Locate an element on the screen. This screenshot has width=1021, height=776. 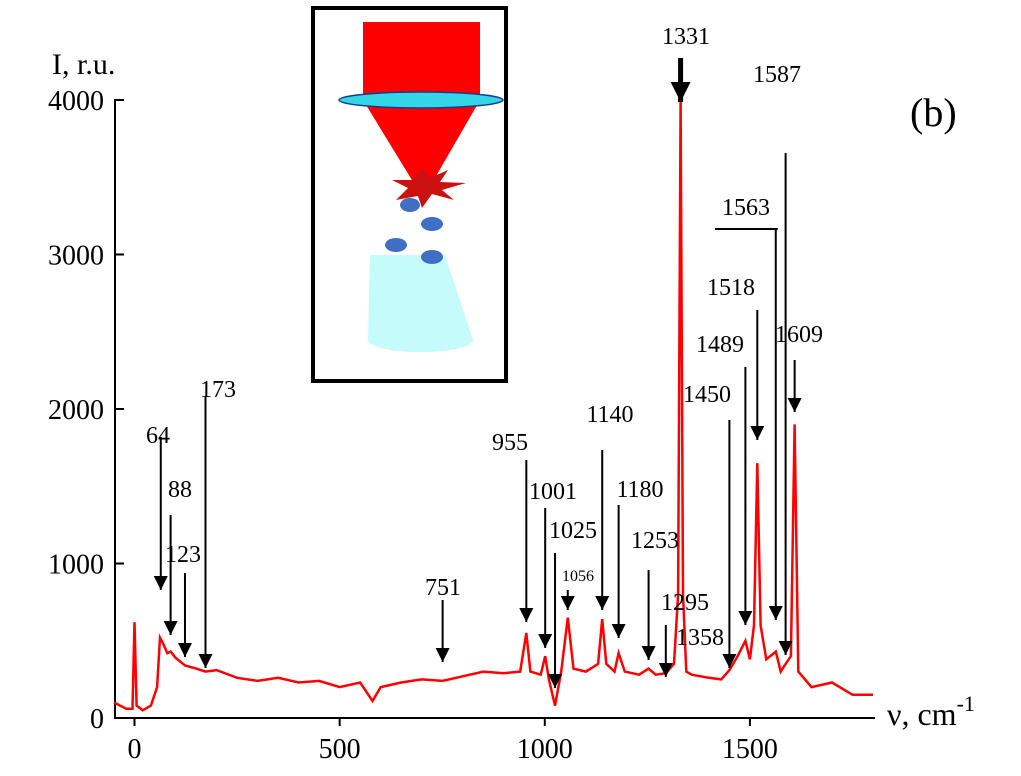
y-tick-label: 1000 is located at coordinates (76, 565).